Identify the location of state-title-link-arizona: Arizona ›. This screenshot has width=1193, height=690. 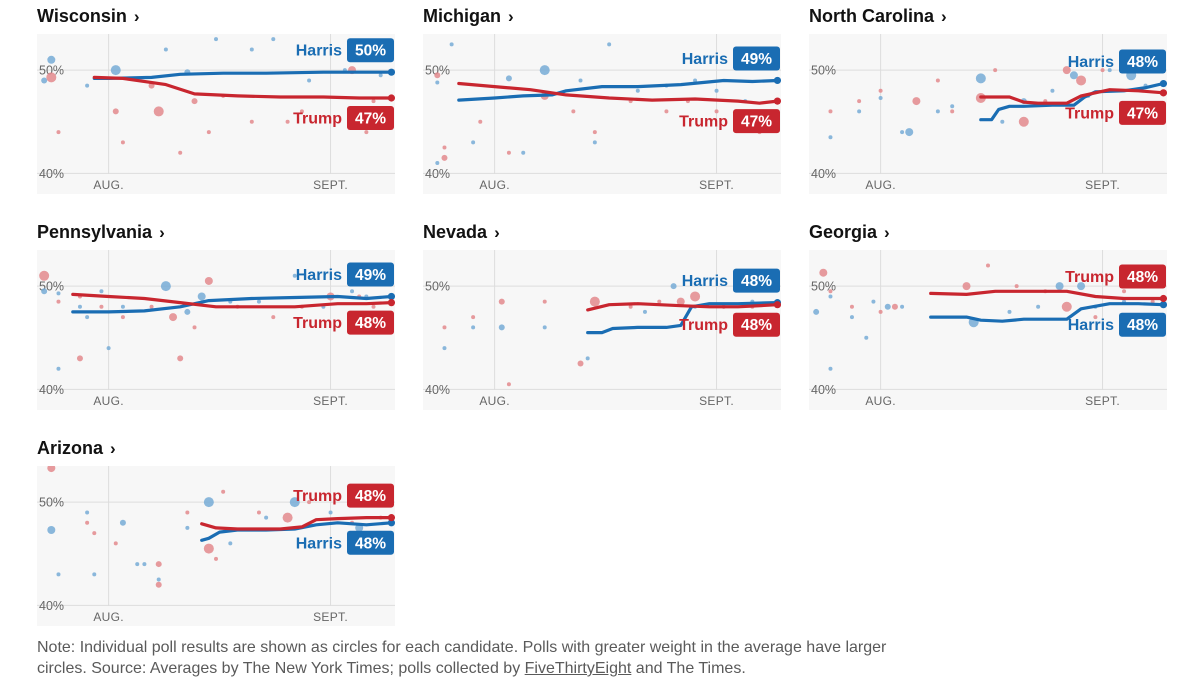
(76, 448).